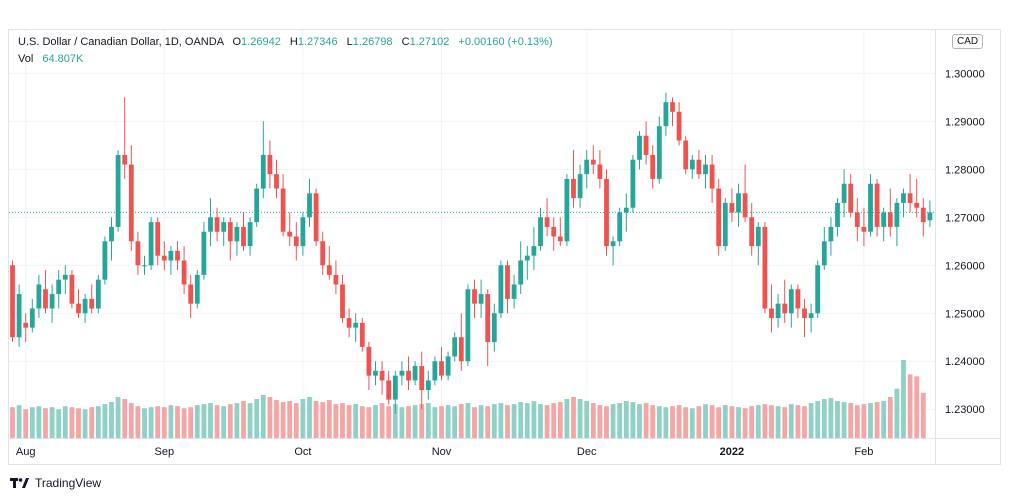 Image resolution: width=1012 pixels, height=501 pixels. What do you see at coordinates (165, 452) in the screenshot?
I see `time-tick-label: Sep` at bounding box center [165, 452].